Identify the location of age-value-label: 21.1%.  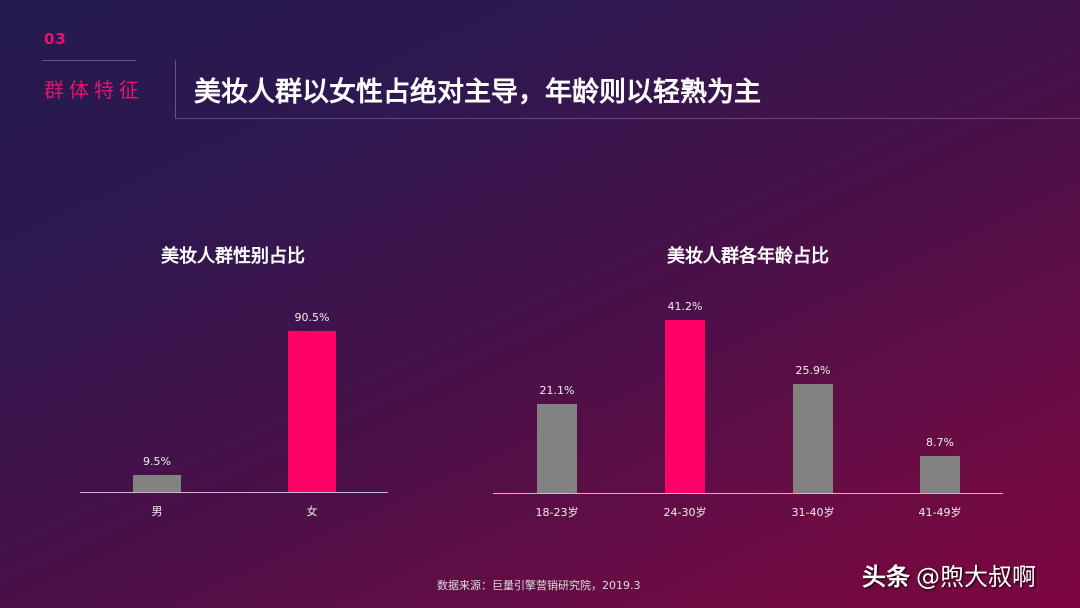
(557, 390).